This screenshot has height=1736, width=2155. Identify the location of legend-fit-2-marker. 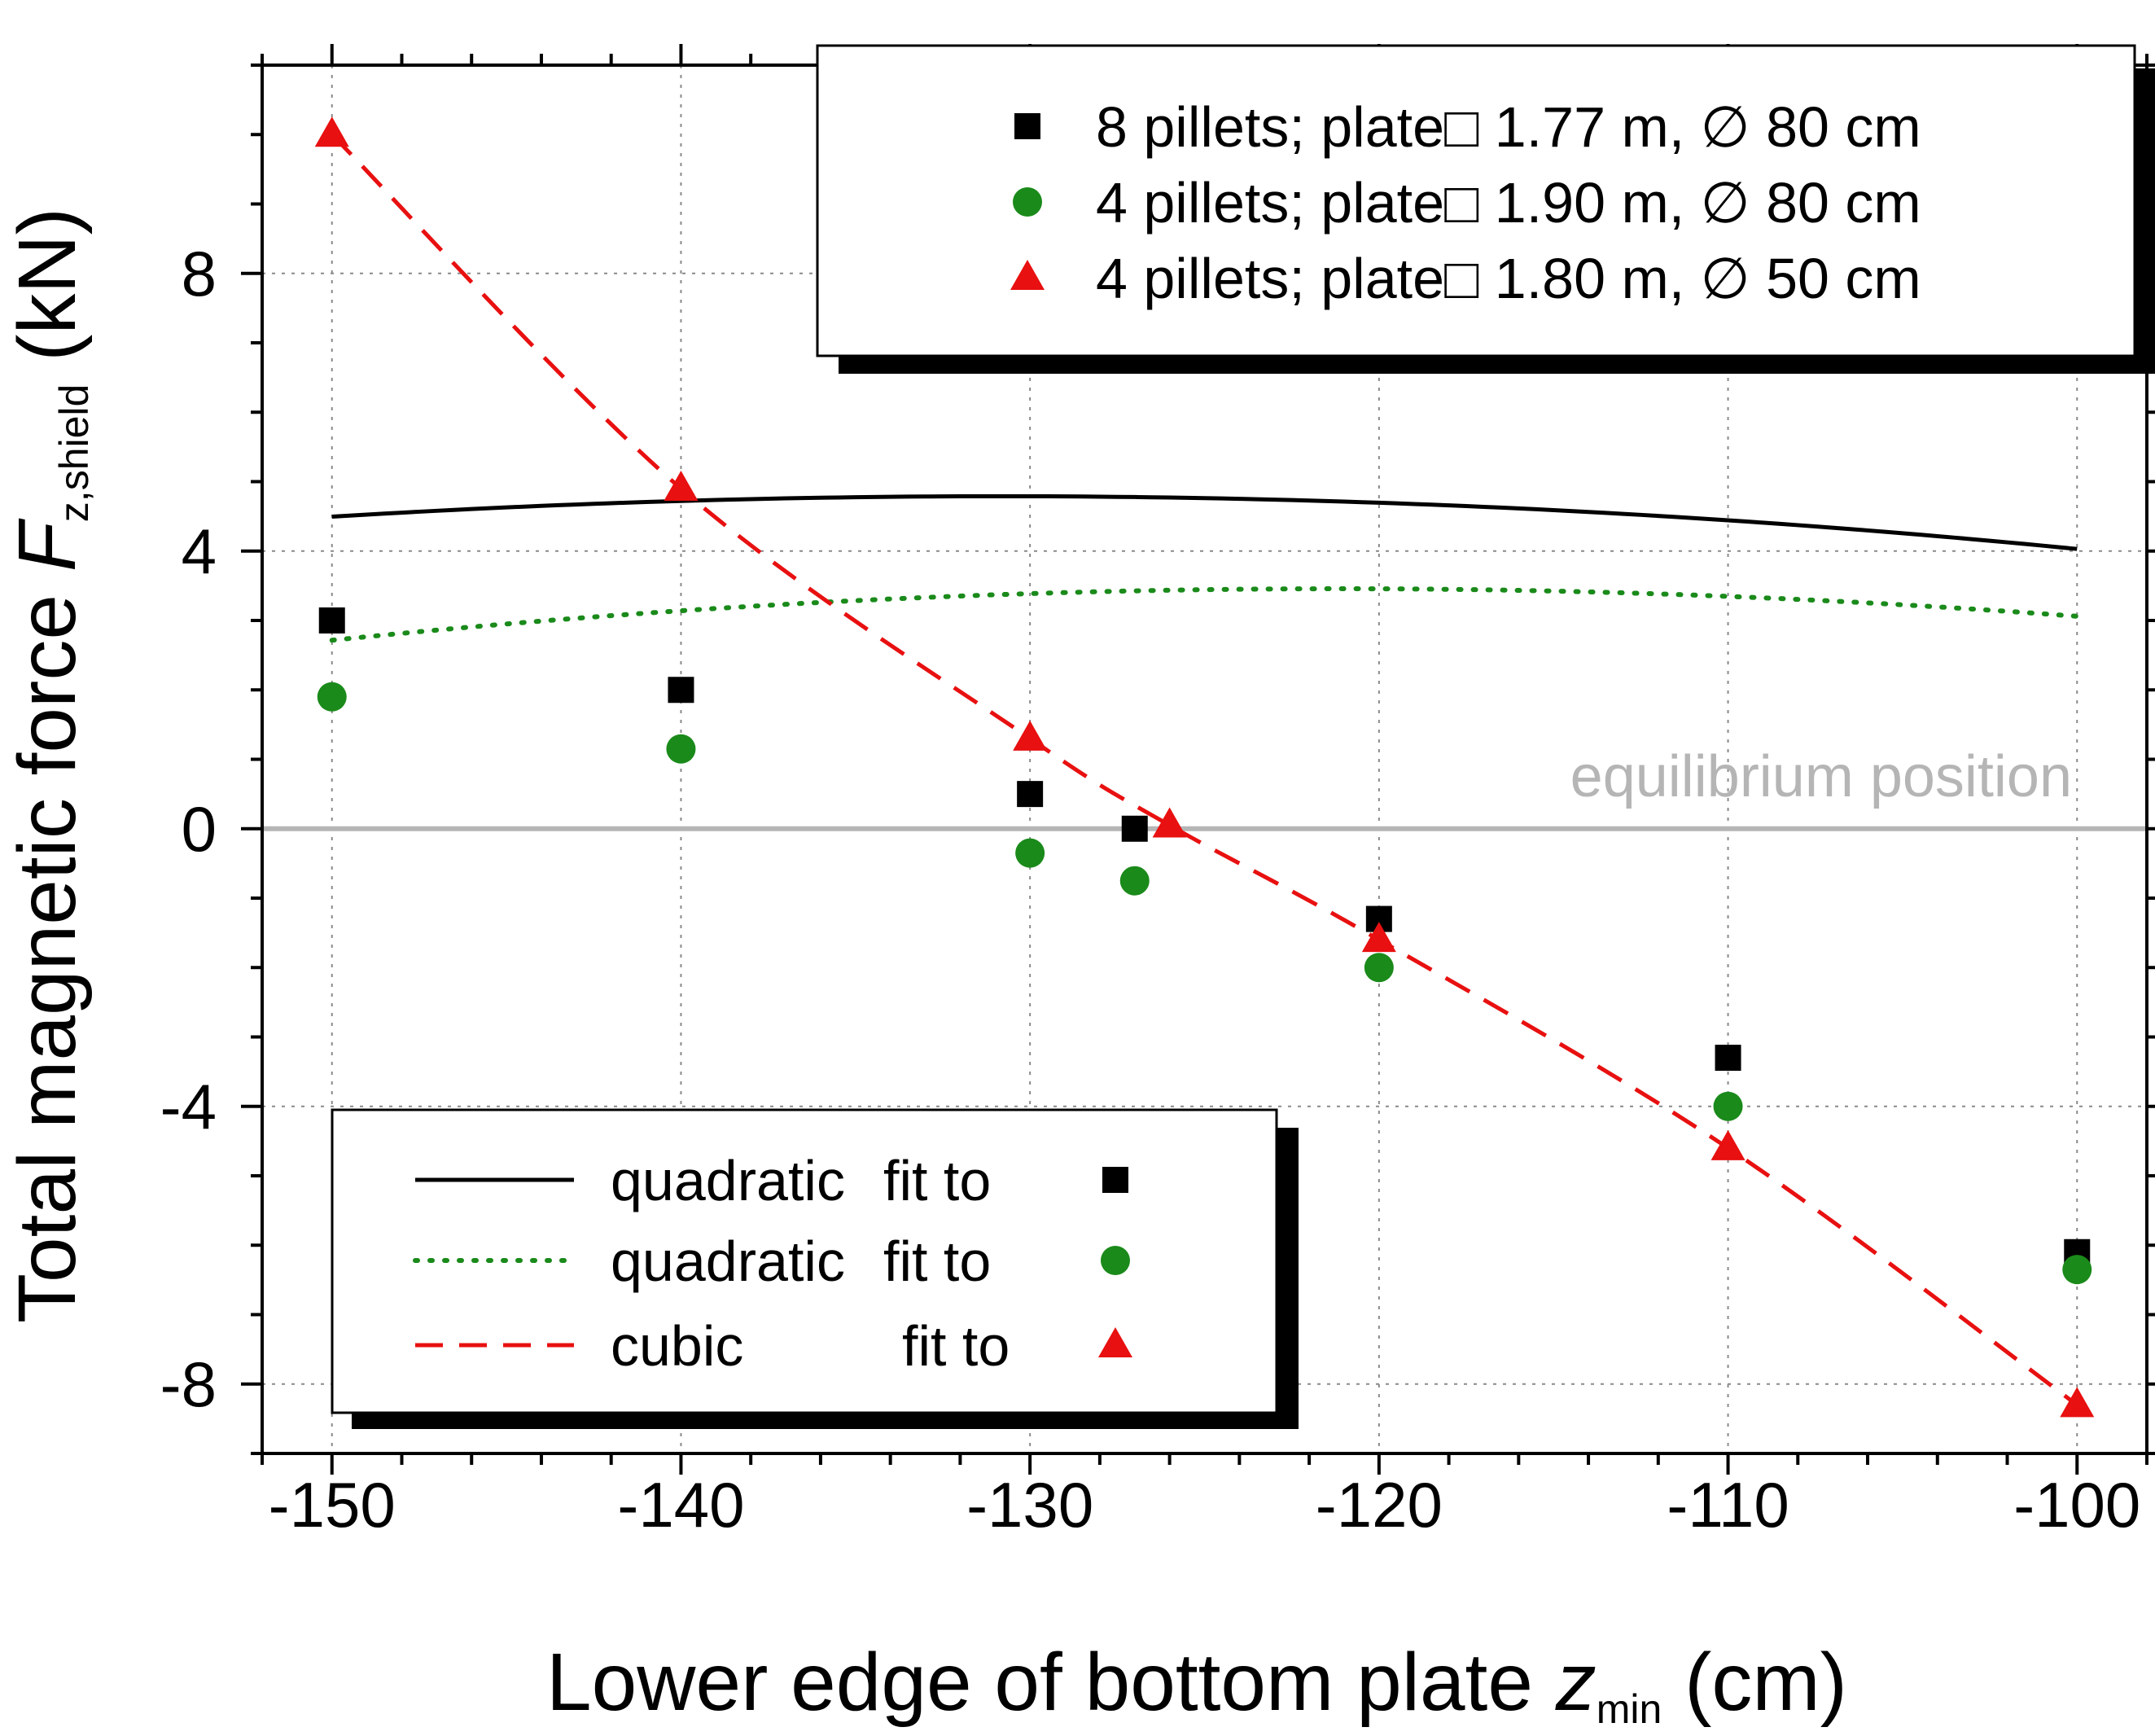
(1115, 1260).